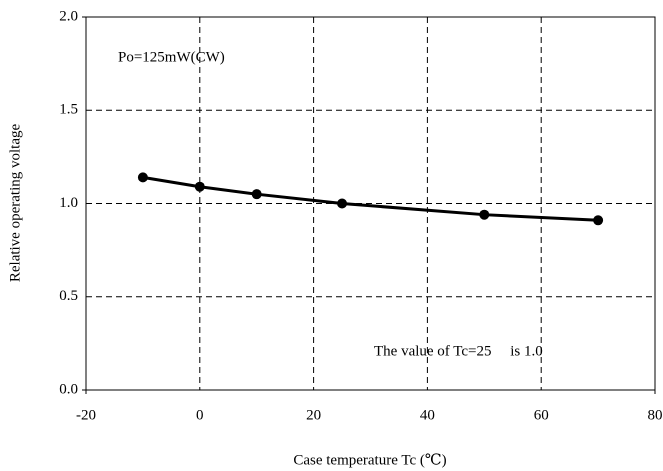 Image resolution: width=663 pixels, height=471 pixels. Describe the element at coordinates (68, 389) in the screenshot. I see `y-tick-label: 0.0` at that location.